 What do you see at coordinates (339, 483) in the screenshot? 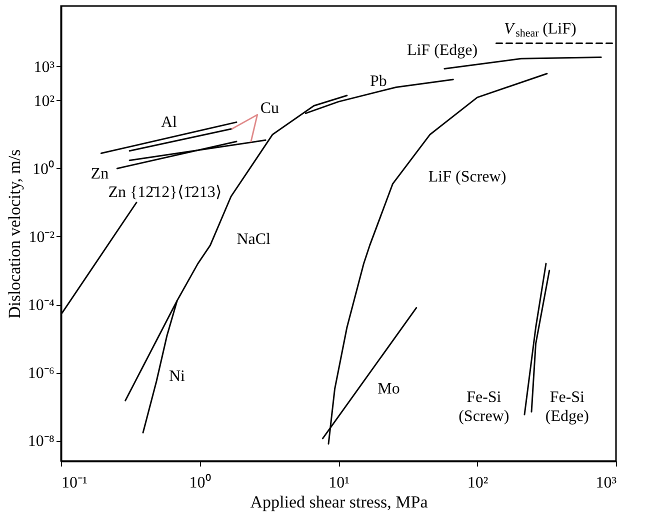
I see `x-tick-label: 10¹` at bounding box center [339, 483].